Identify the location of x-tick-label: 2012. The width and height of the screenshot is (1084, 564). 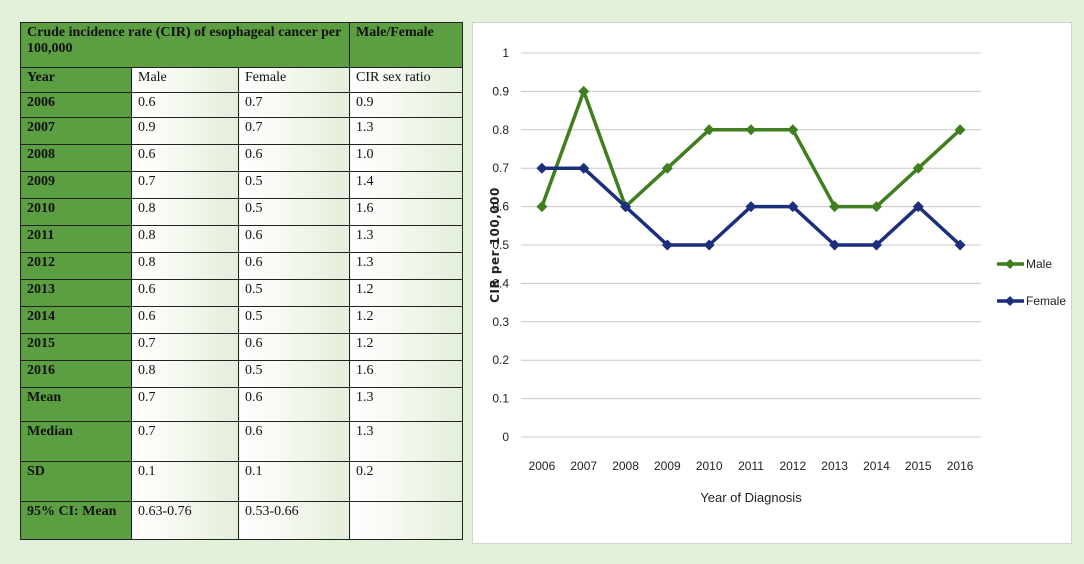
(792, 466).